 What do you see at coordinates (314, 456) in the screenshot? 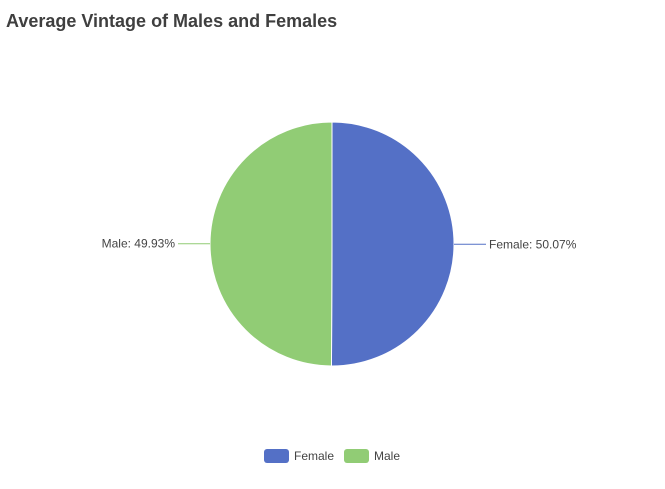
I see `legend-label-female: Female` at bounding box center [314, 456].